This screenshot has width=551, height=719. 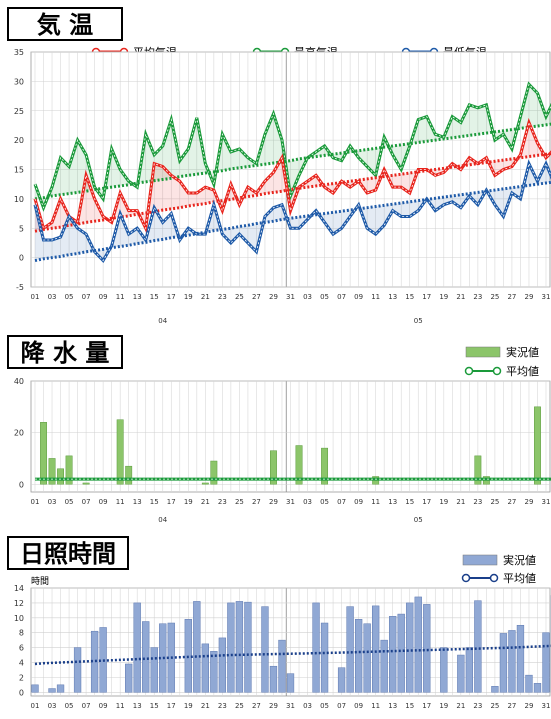 What do you see at coordinates (341, 297) in the screenshot?
I see `temp-xtick: 07` at bounding box center [341, 297].